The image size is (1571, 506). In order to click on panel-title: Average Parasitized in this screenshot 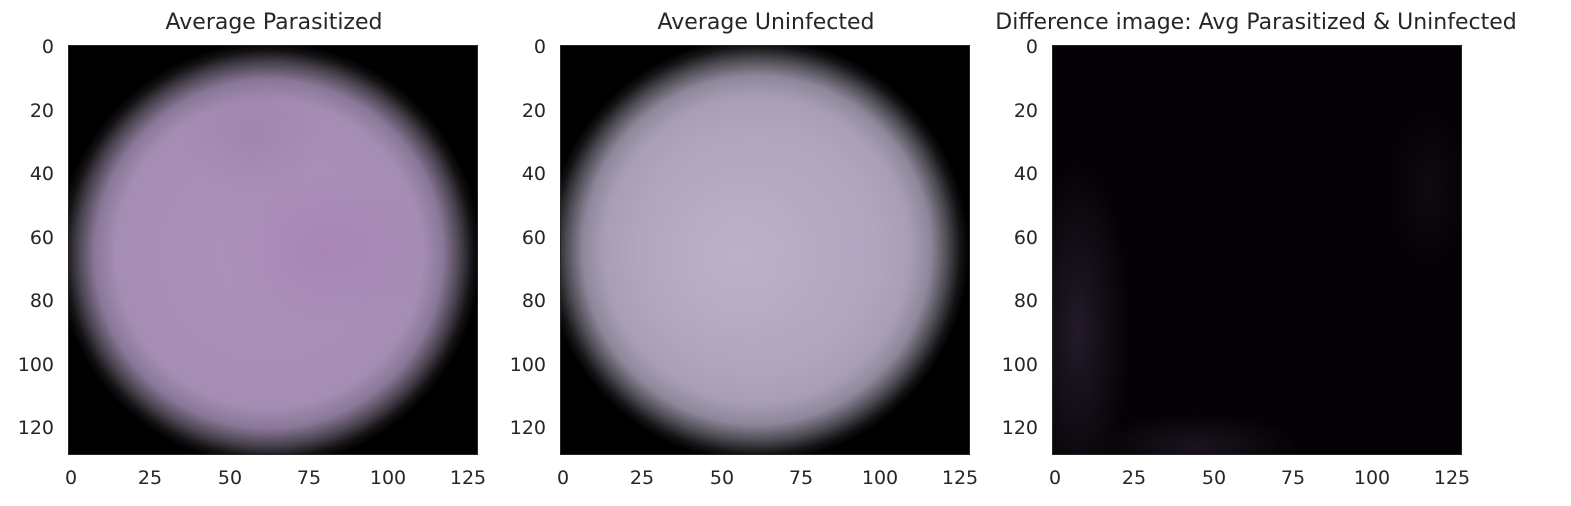, I will do `click(274, 22)`.